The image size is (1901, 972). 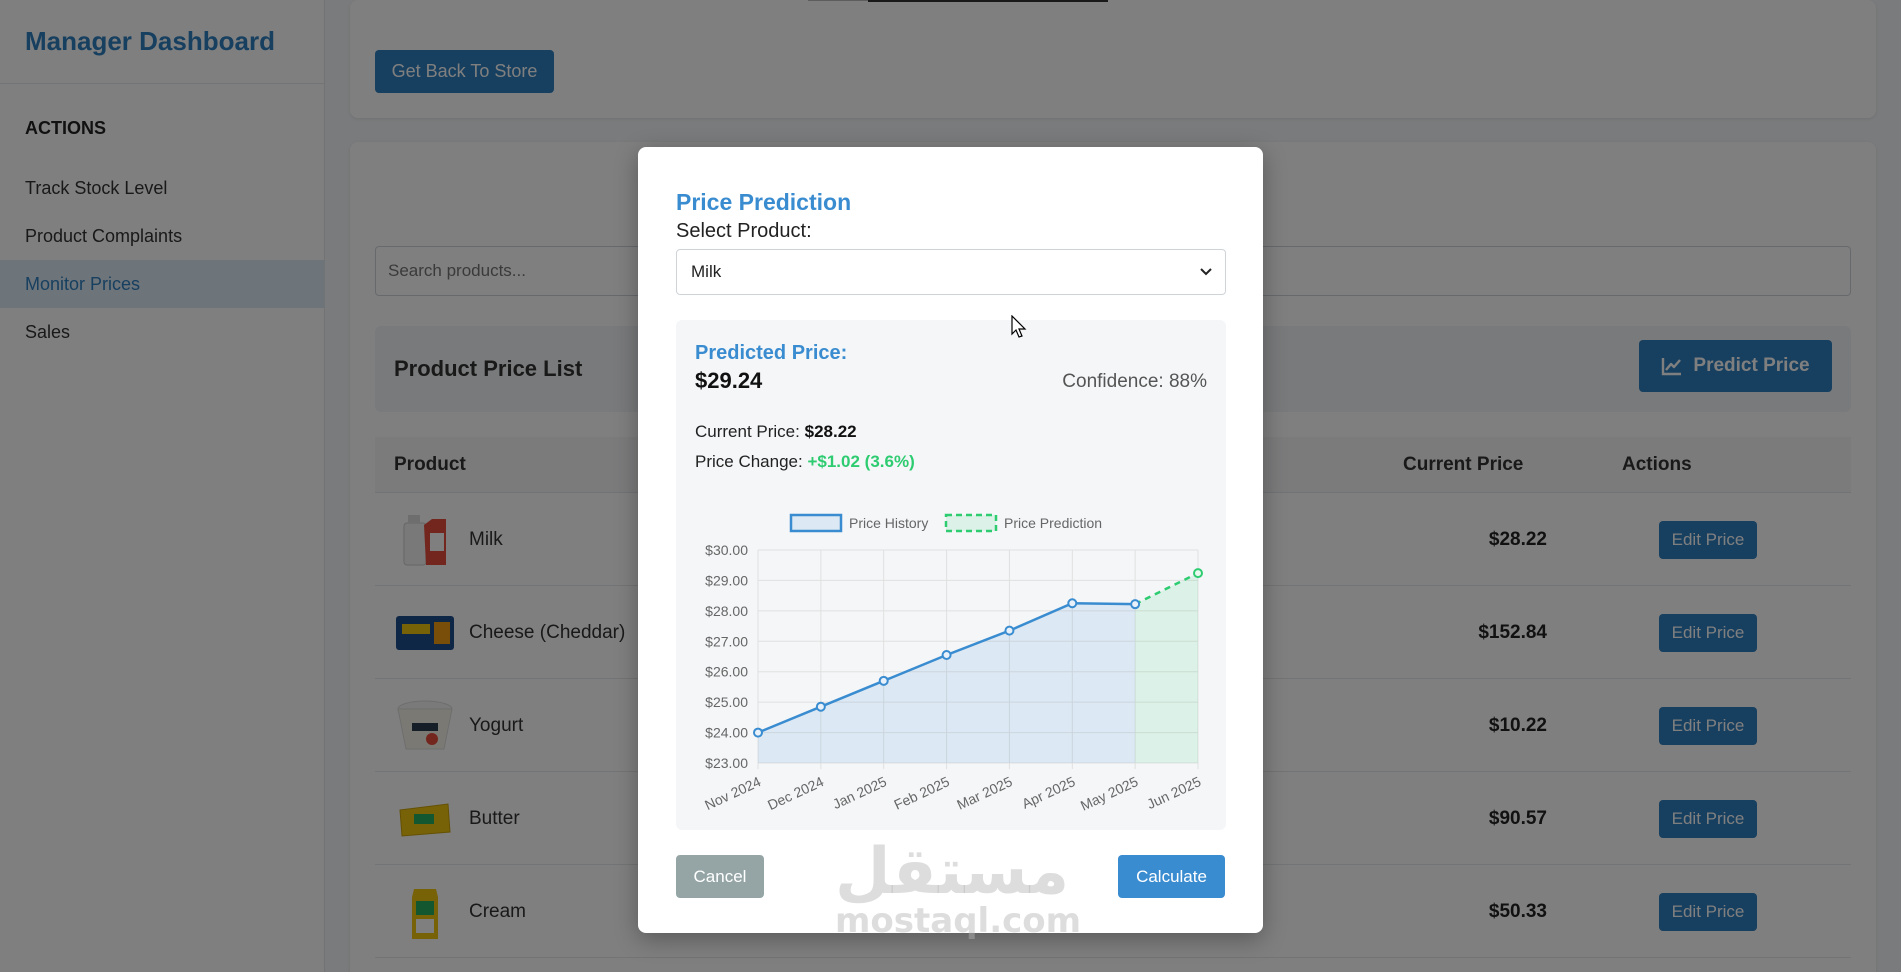 I want to click on x-tick-label: Nov 2024, so click(x=732, y=793).